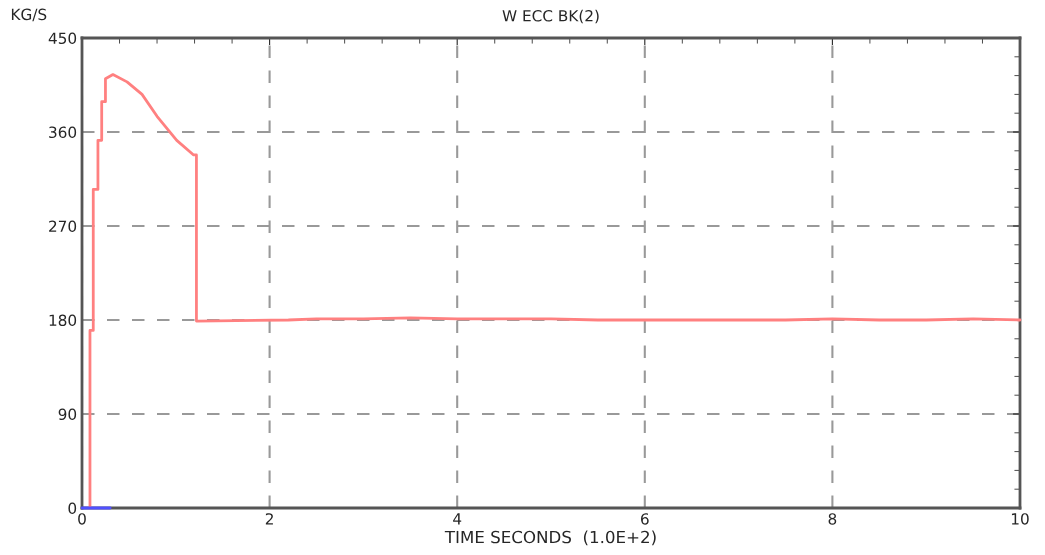 The image size is (1045, 555). Describe the element at coordinates (67, 414) in the screenshot. I see `y-tick-label: 90` at that location.